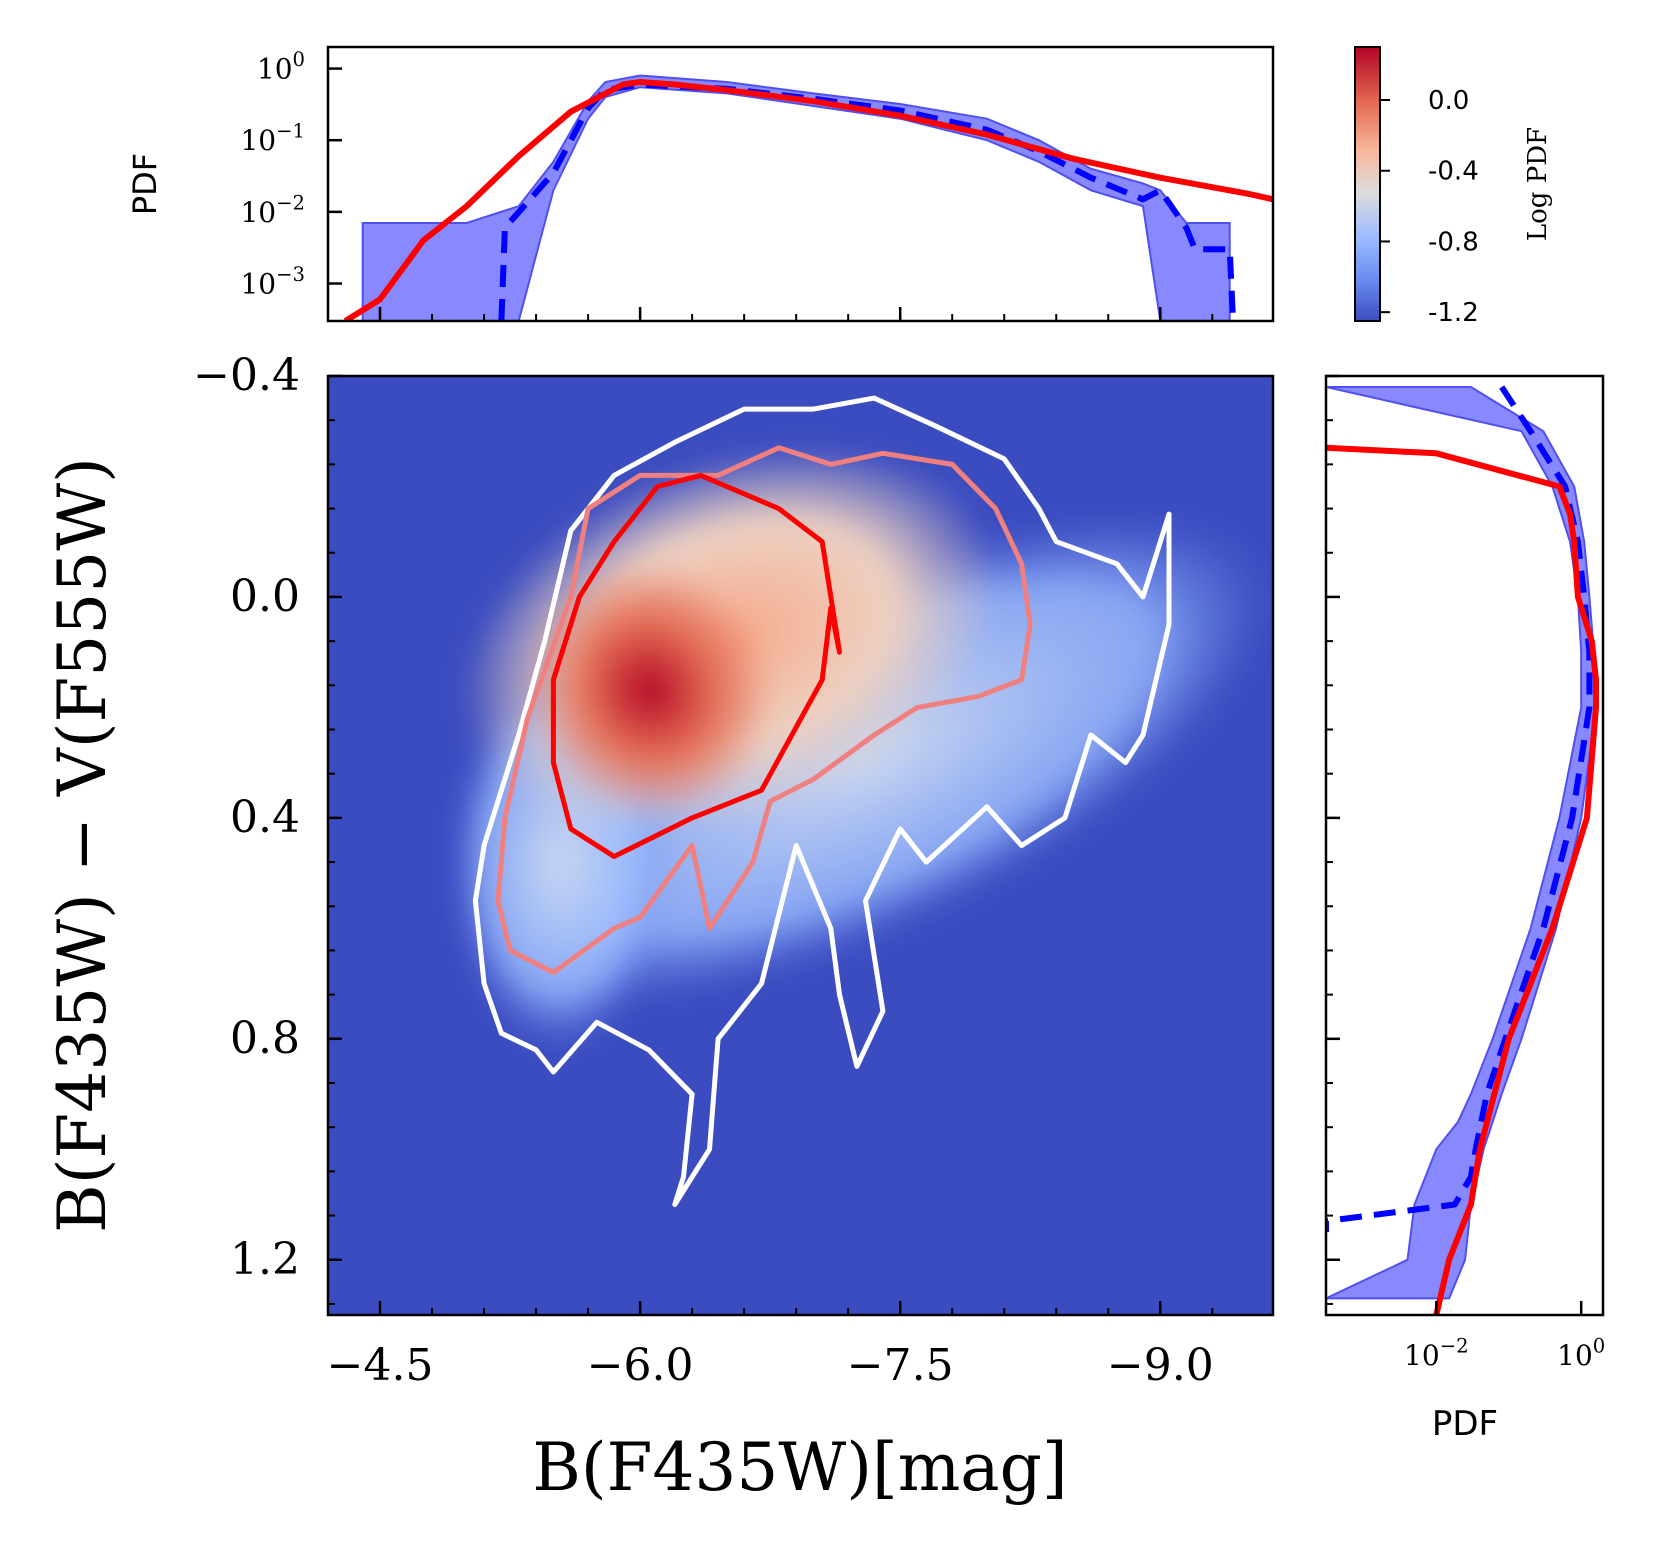 The width and height of the screenshot is (1658, 1561). What do you see at coordinates (265, 817) in the screenshot?
I see `main-ytick-label: 0.4` at bounding box center [265, 817].